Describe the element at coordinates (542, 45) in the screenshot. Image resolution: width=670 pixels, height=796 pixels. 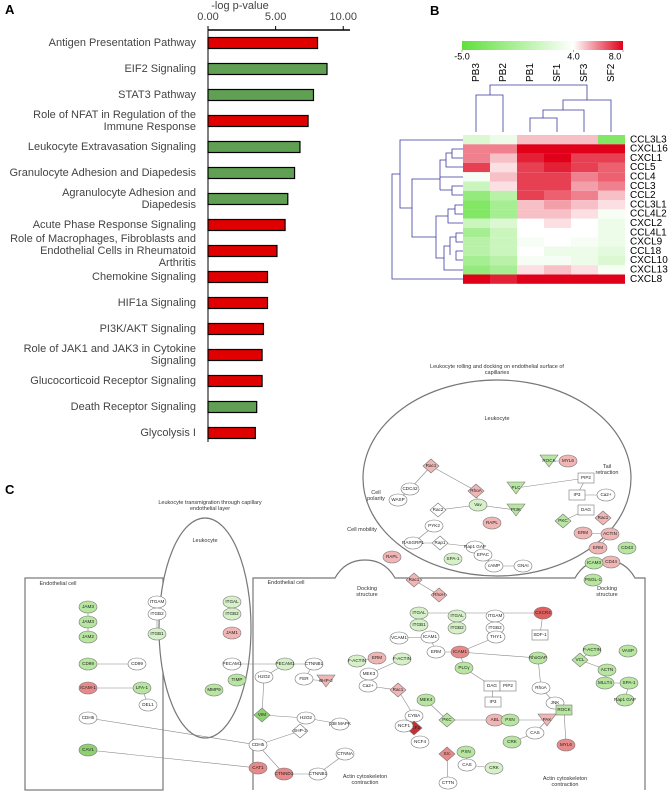
I see `colorbar` at that location.